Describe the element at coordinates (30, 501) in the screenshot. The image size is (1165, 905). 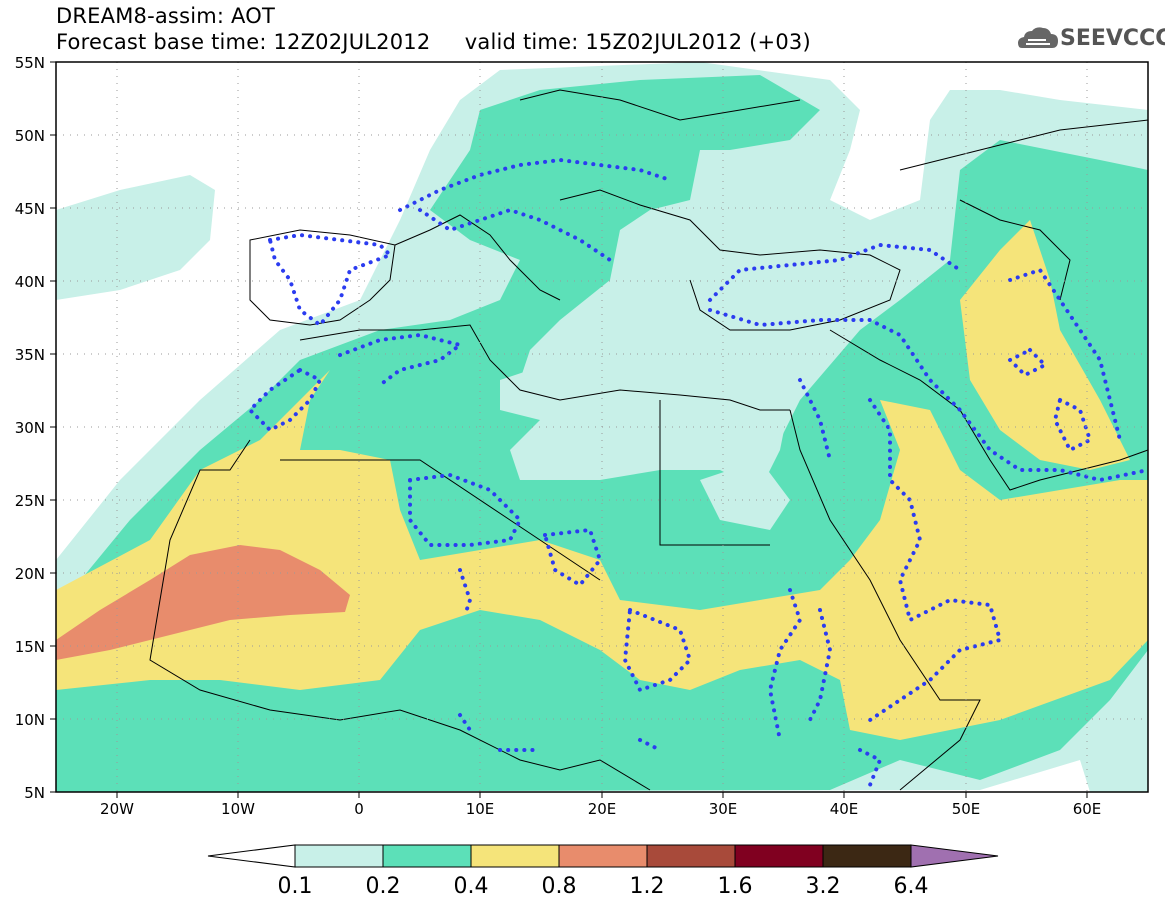
I see `lat-label: 25N` at that location.